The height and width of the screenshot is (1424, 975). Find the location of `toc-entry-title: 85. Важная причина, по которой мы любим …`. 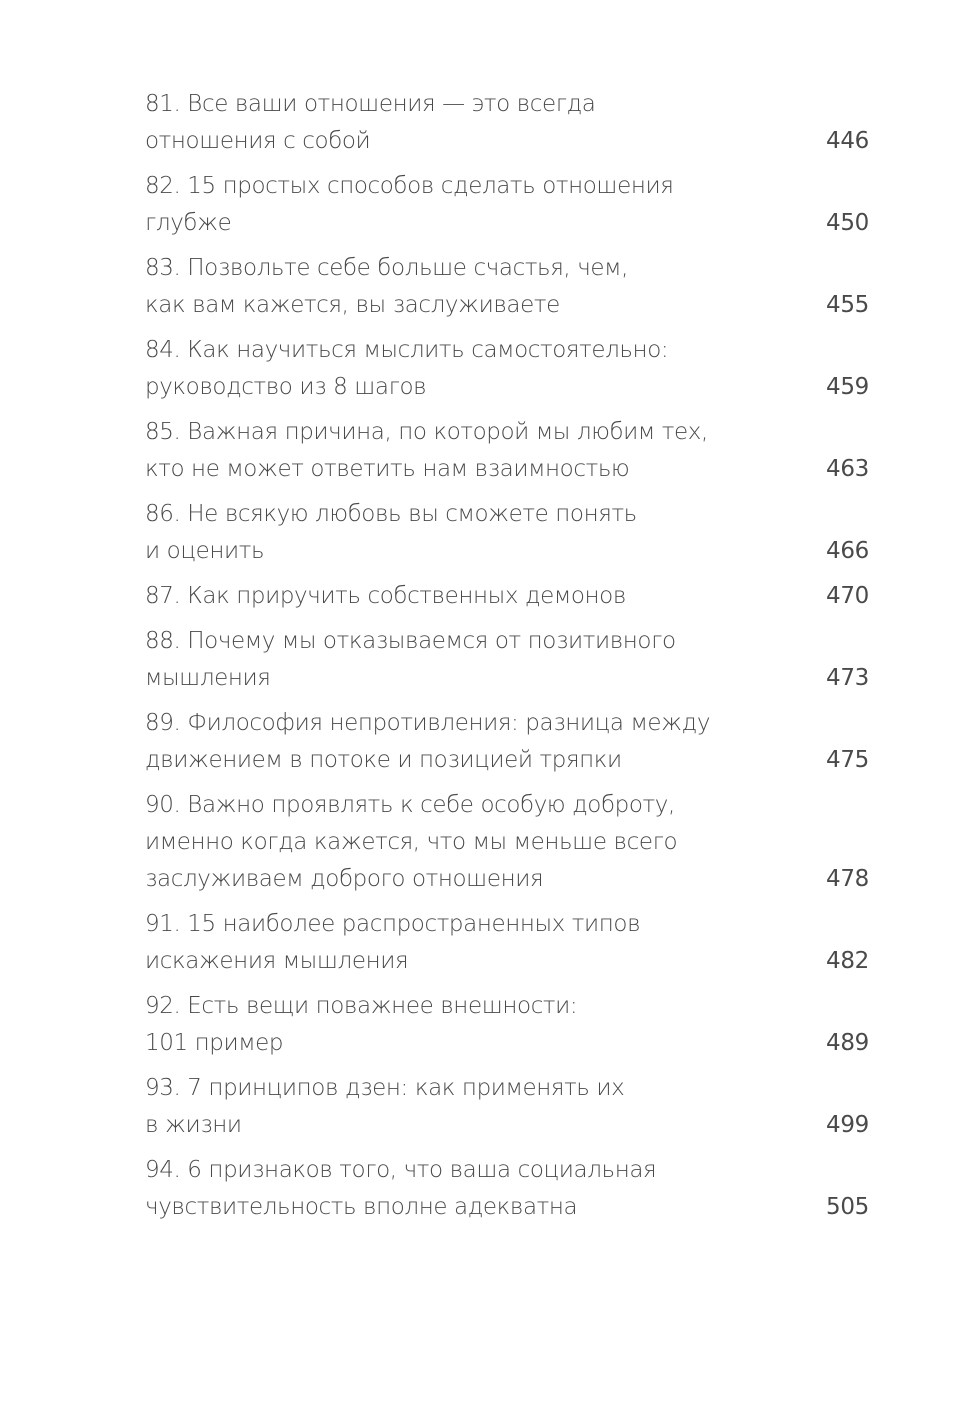

toc-entry-title: 85. Важная причина, по которой мы любим … is located at coordinates (426, 451).